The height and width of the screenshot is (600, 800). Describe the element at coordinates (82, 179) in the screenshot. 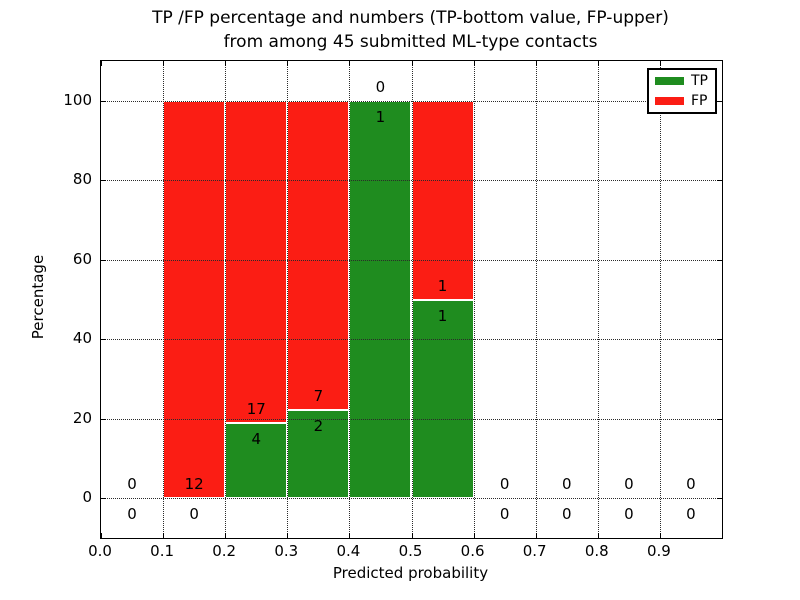

I see `y-tick-label: 80` at that location.